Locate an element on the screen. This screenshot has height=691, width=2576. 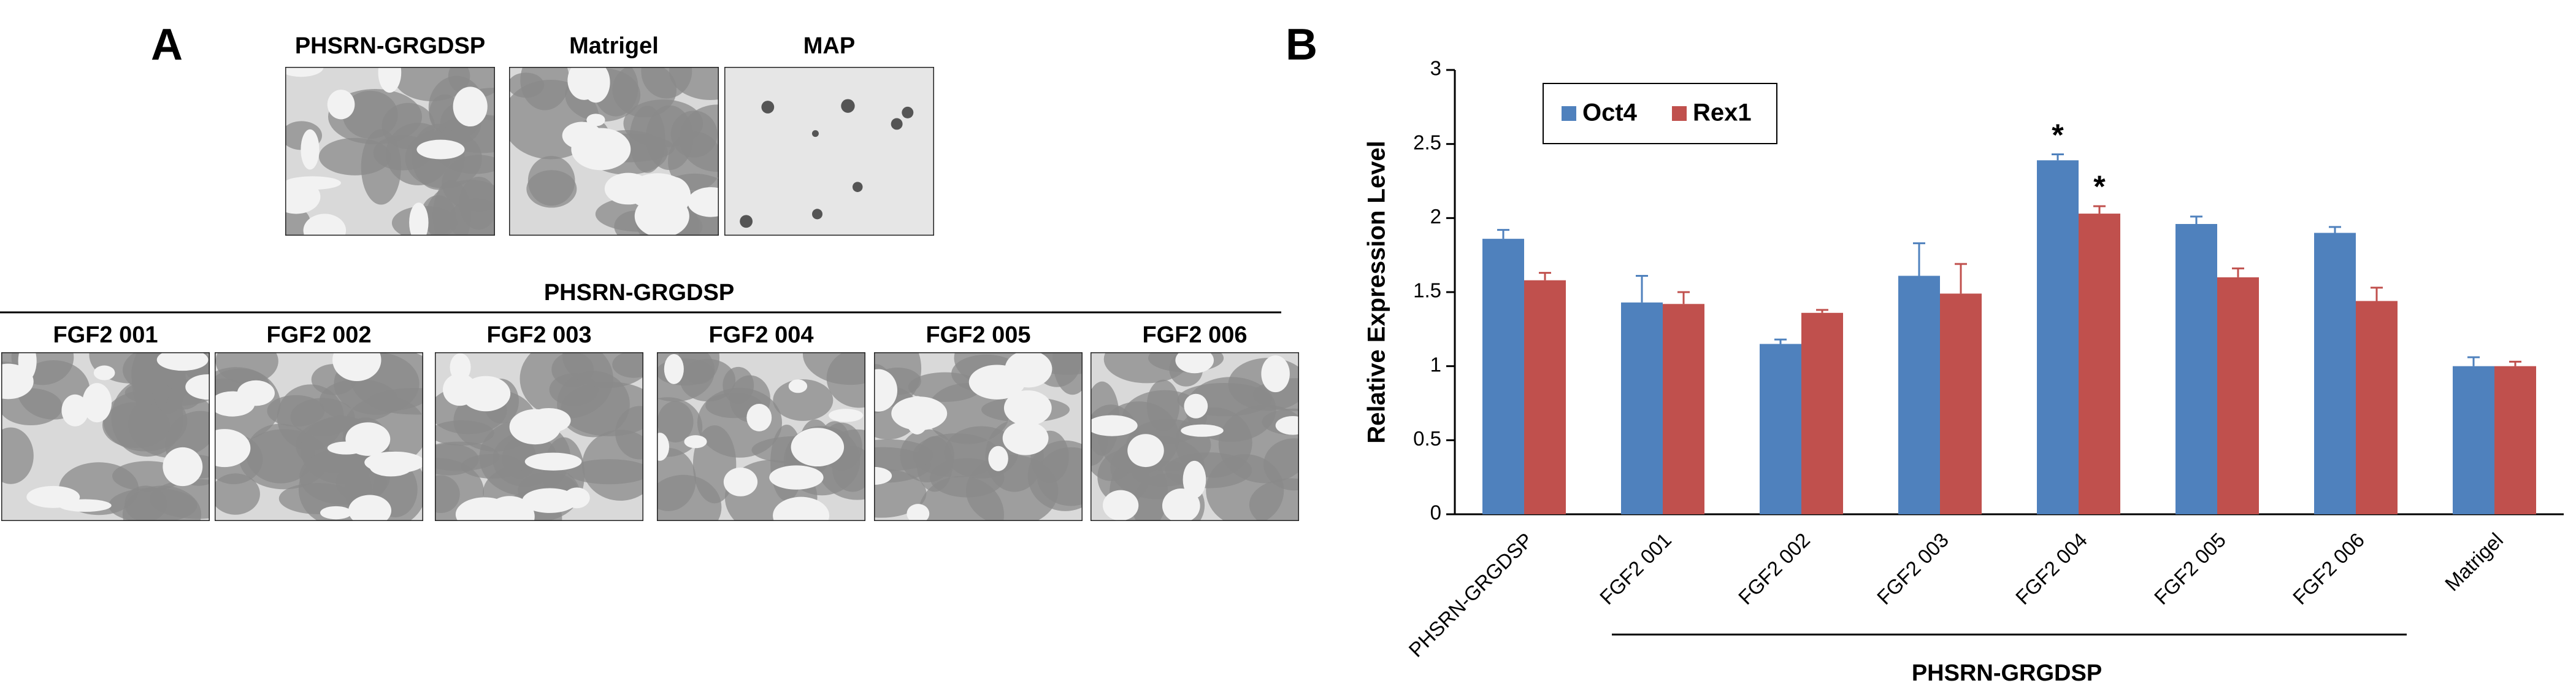
x-tick-label: FGF2 001 is located at coordinates (1635, 568).